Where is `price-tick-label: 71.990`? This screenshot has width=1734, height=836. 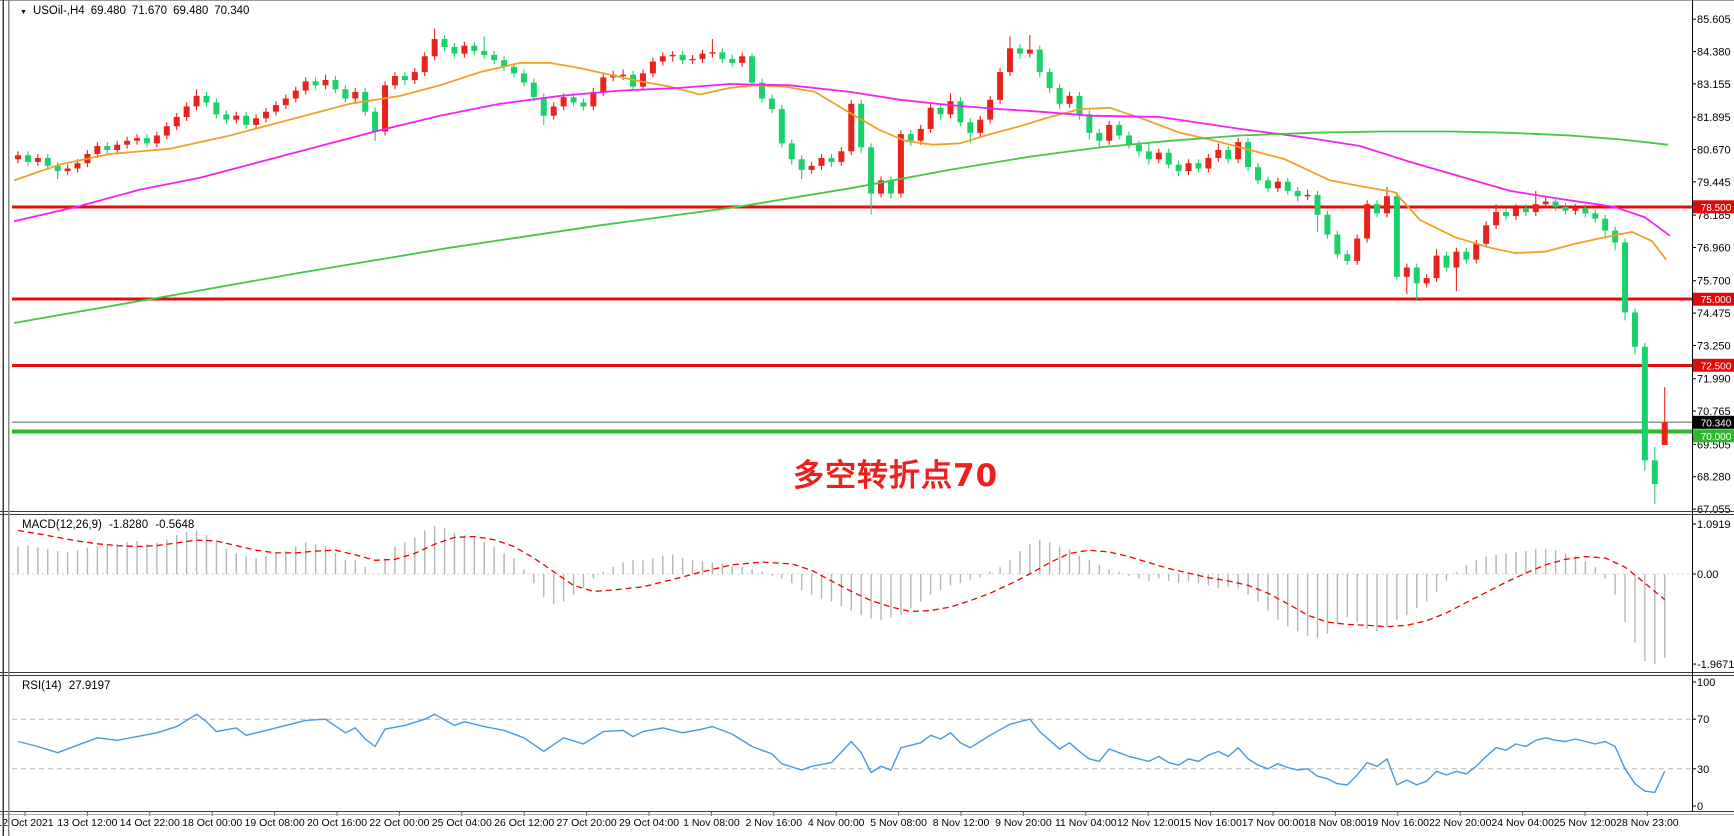 price-tick-label: 71.990 is located at coordinates (1714, 380).